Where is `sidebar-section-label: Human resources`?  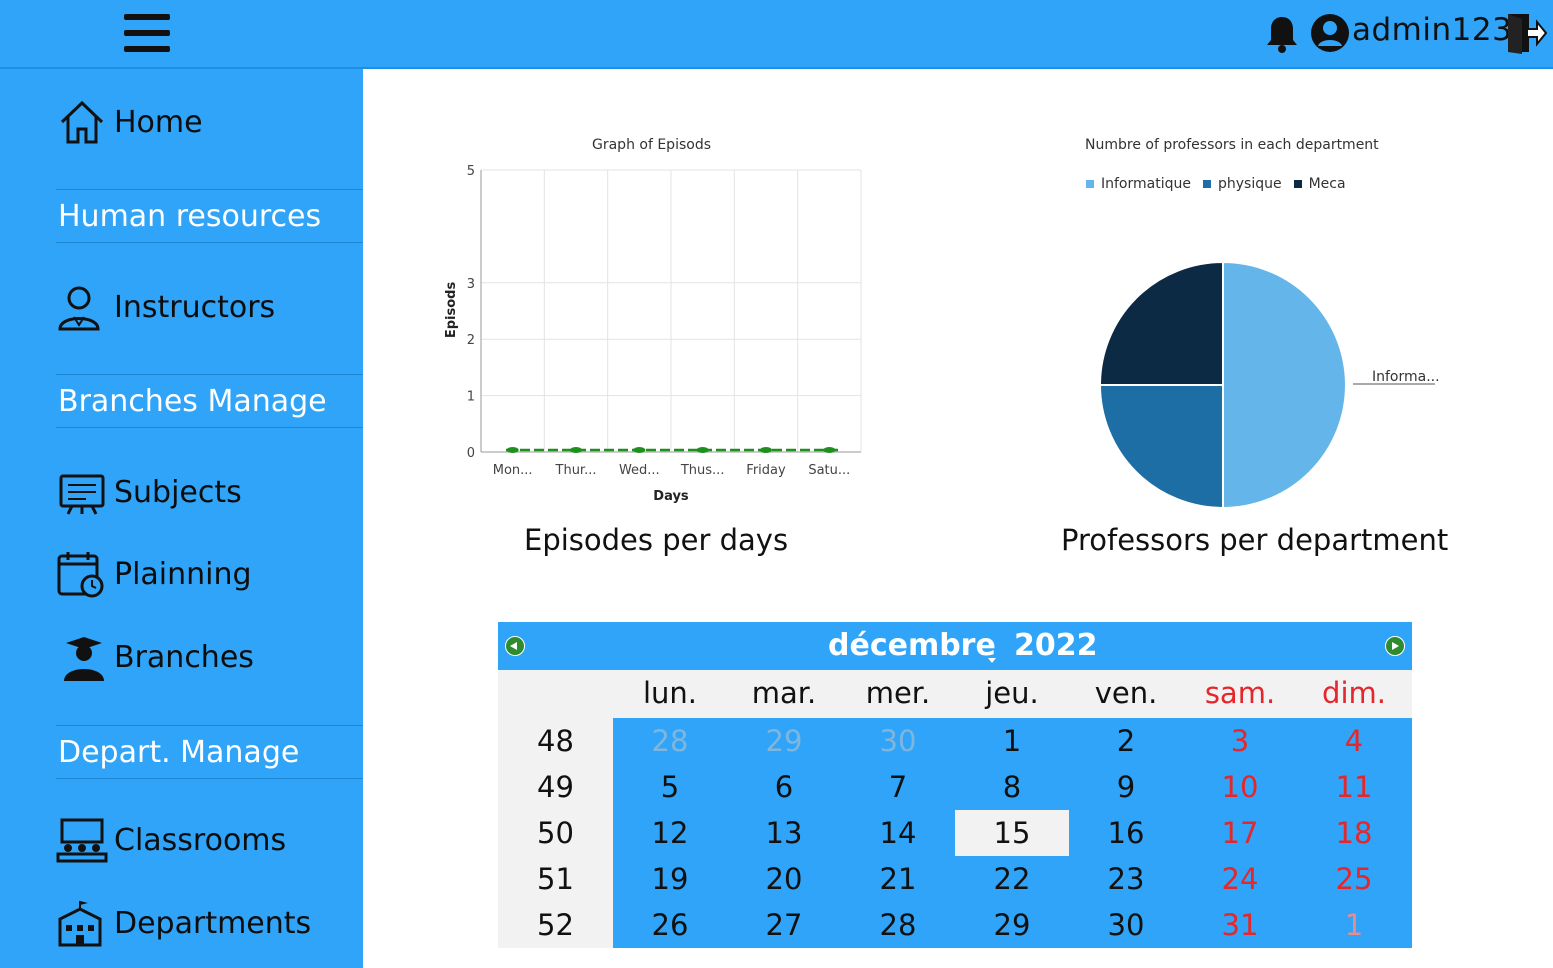 sidebar-section-label: Human resources is located at coordinates (190, 216).